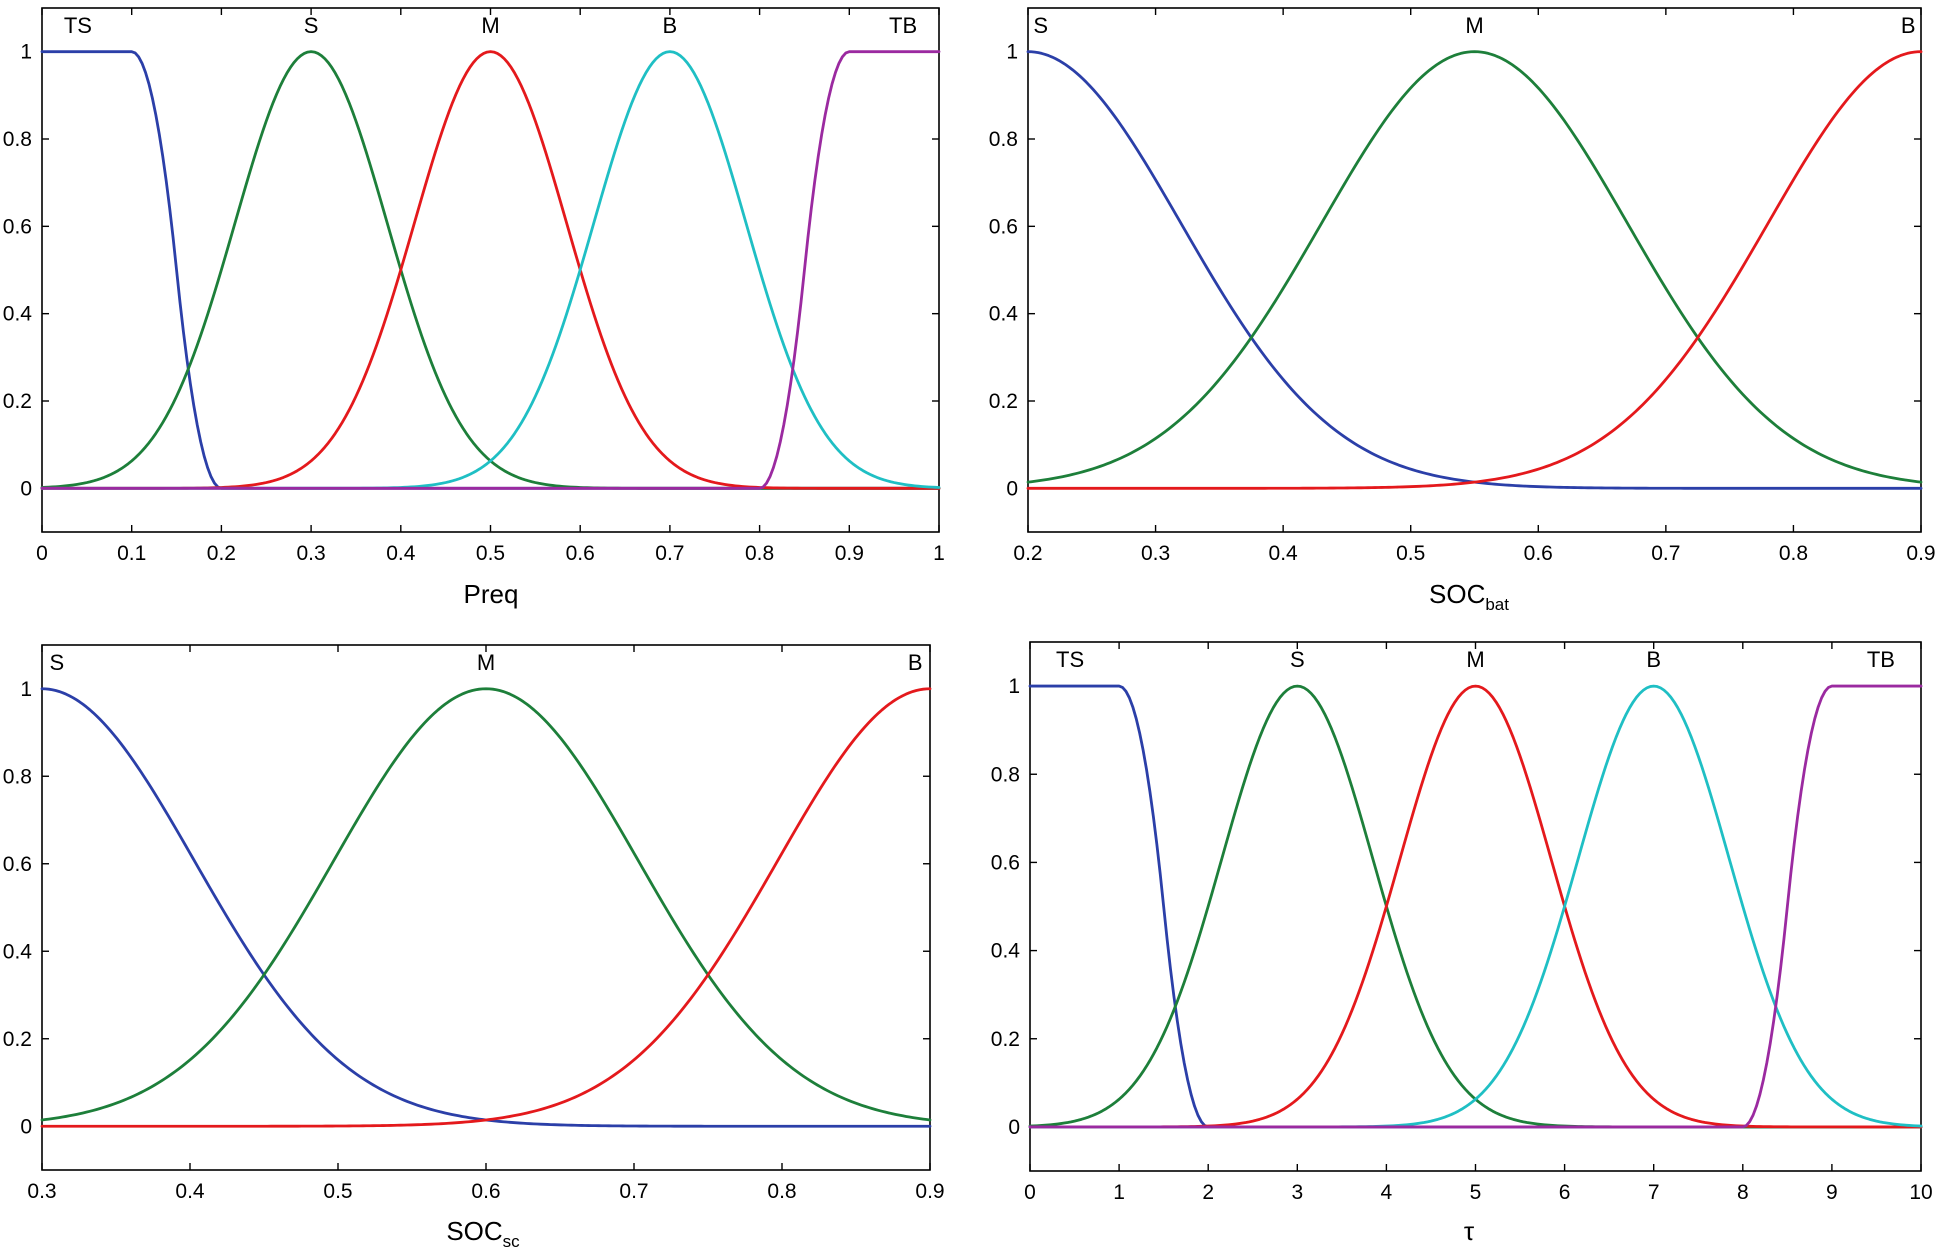  Describe the element at coordinates (1743, 1192) in the screenshot. I see `x-tick-label: 8` at that location.